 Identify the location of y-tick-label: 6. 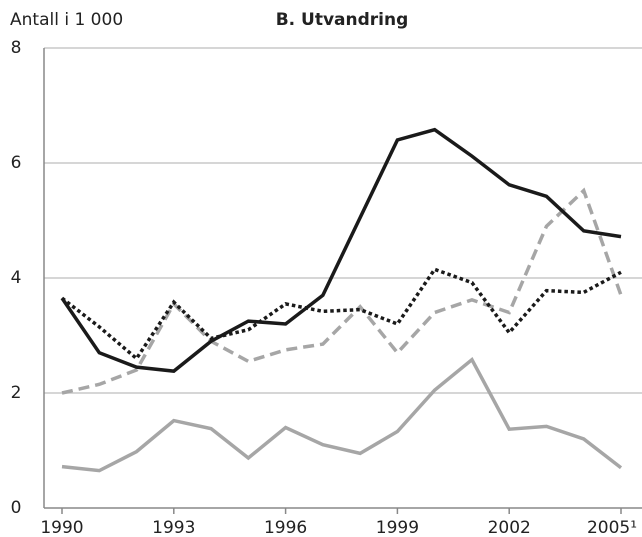
(16, 163).